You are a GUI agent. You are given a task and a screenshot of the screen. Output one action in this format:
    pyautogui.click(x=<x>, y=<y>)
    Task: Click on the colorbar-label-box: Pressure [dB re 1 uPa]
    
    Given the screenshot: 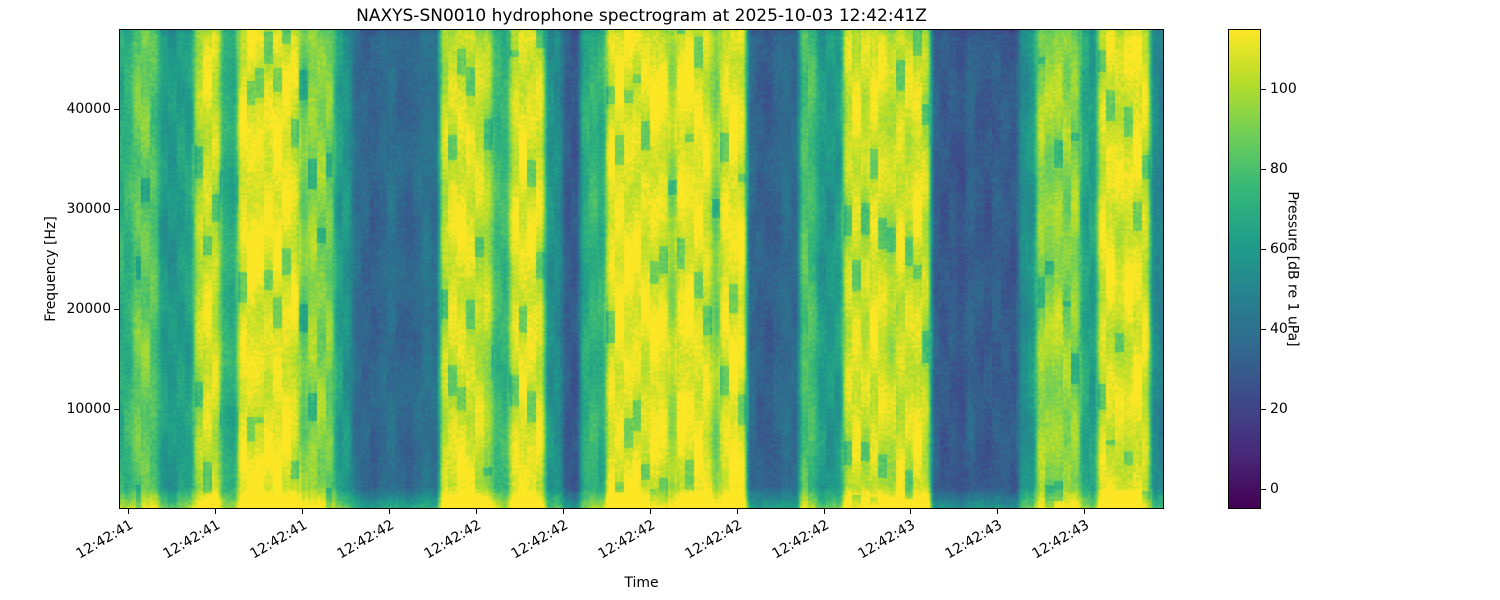 What is the action you would take?
    pyautogui.click(x=1293, y=269)
    